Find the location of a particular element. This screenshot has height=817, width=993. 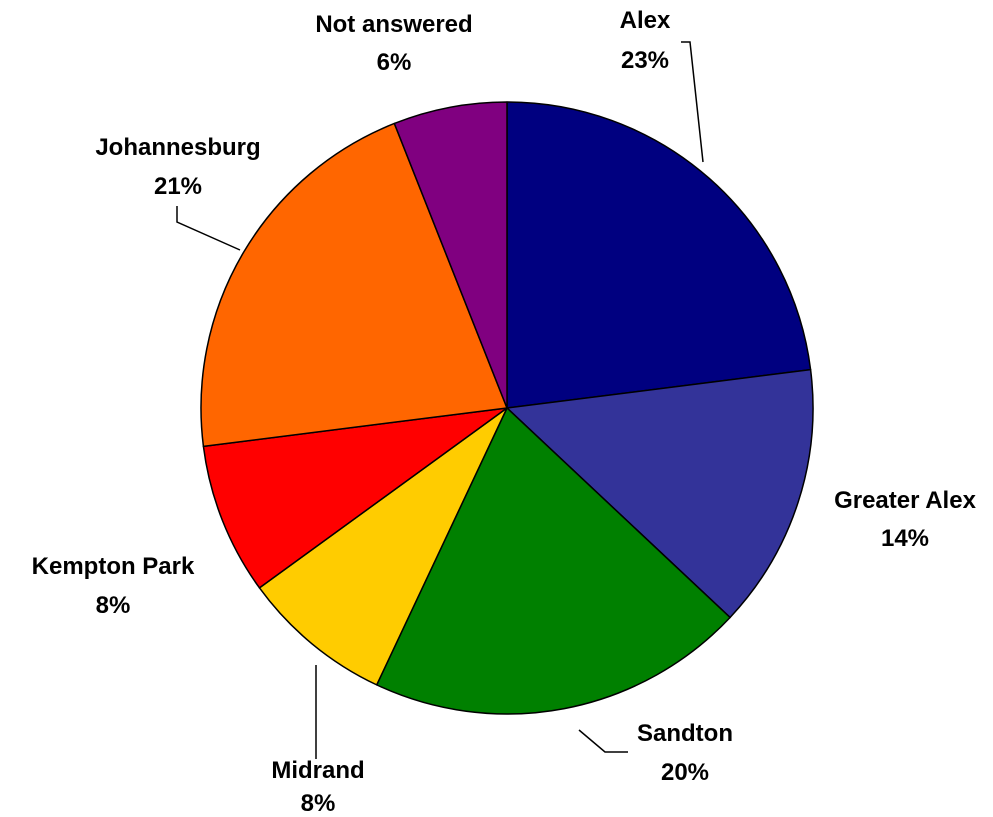

pie-slice-midrand is located at coordinates (383, 546).